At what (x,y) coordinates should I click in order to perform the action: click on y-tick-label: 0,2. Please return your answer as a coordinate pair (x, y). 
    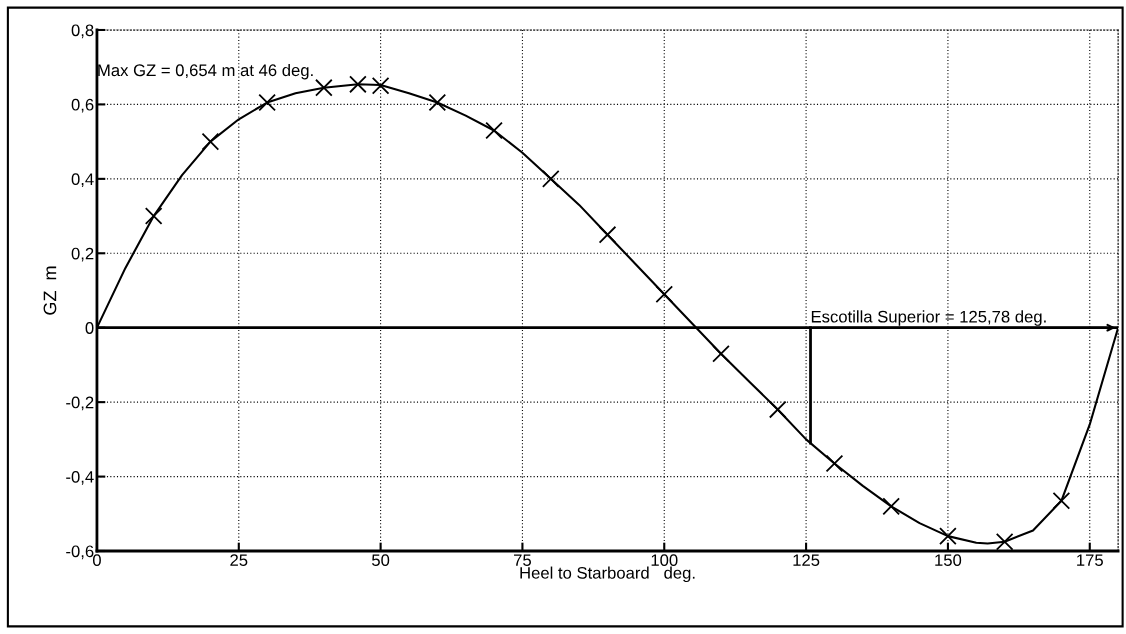
    Looking at the image, I should click on (82, 254).